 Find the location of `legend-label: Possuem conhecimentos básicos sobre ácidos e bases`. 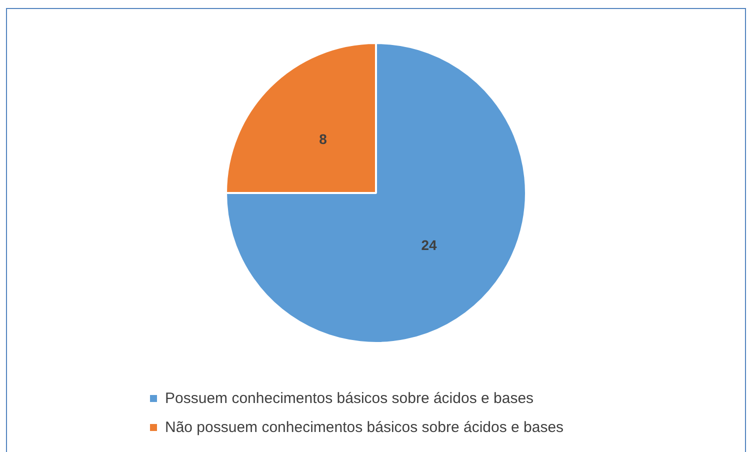

legend-label: Possuem conhecimentos básicos sobre ácidos e bases is located at coordinates (349, 398).